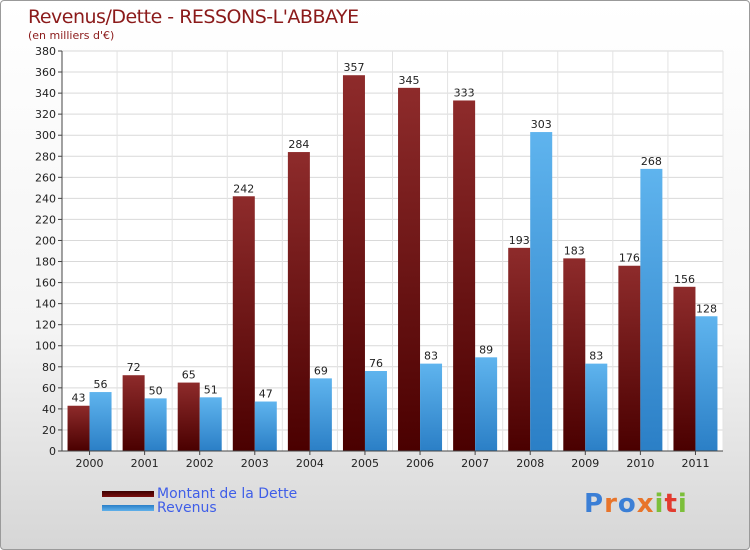  Describe the element at coordinates (145, 463) in the screenshot. I see `x-tick-label: 2001` at that location.